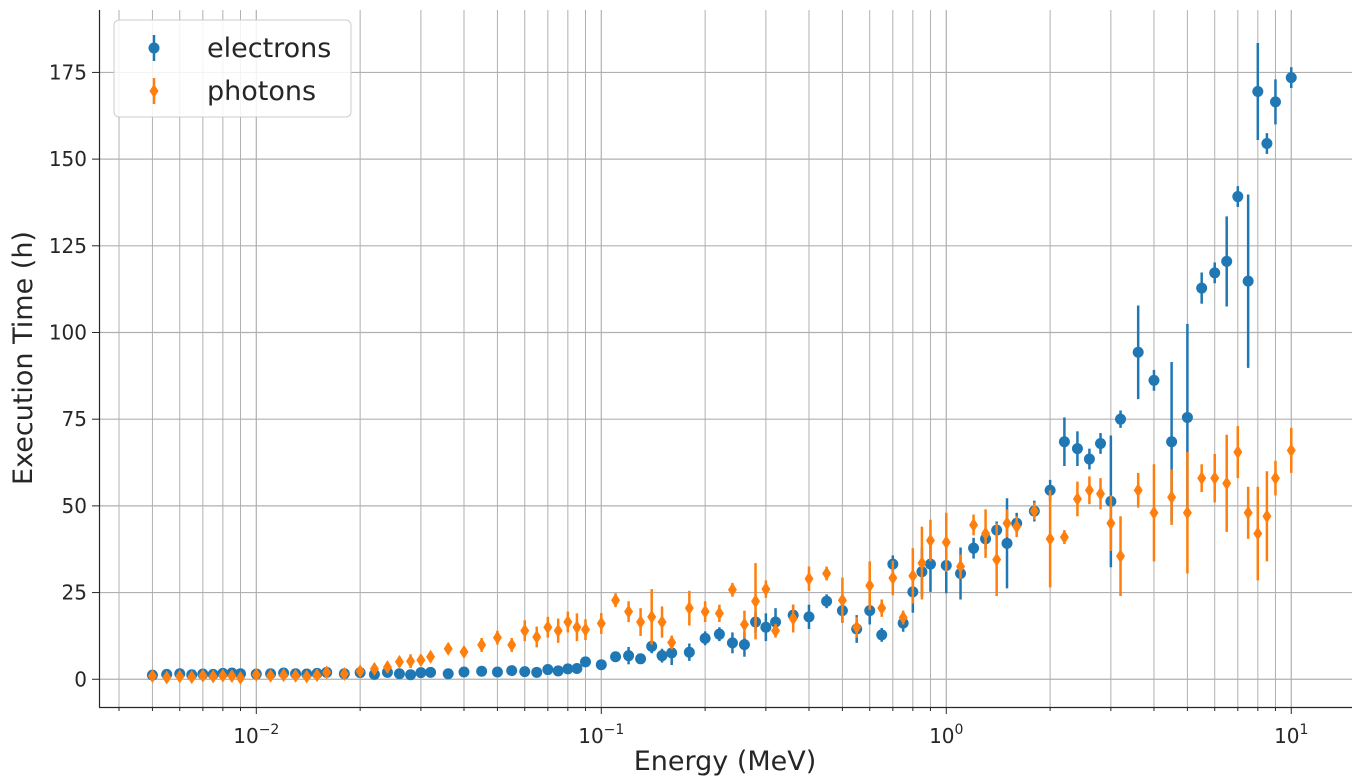  I want to click on legend: electrons photons, so click(232, 68).